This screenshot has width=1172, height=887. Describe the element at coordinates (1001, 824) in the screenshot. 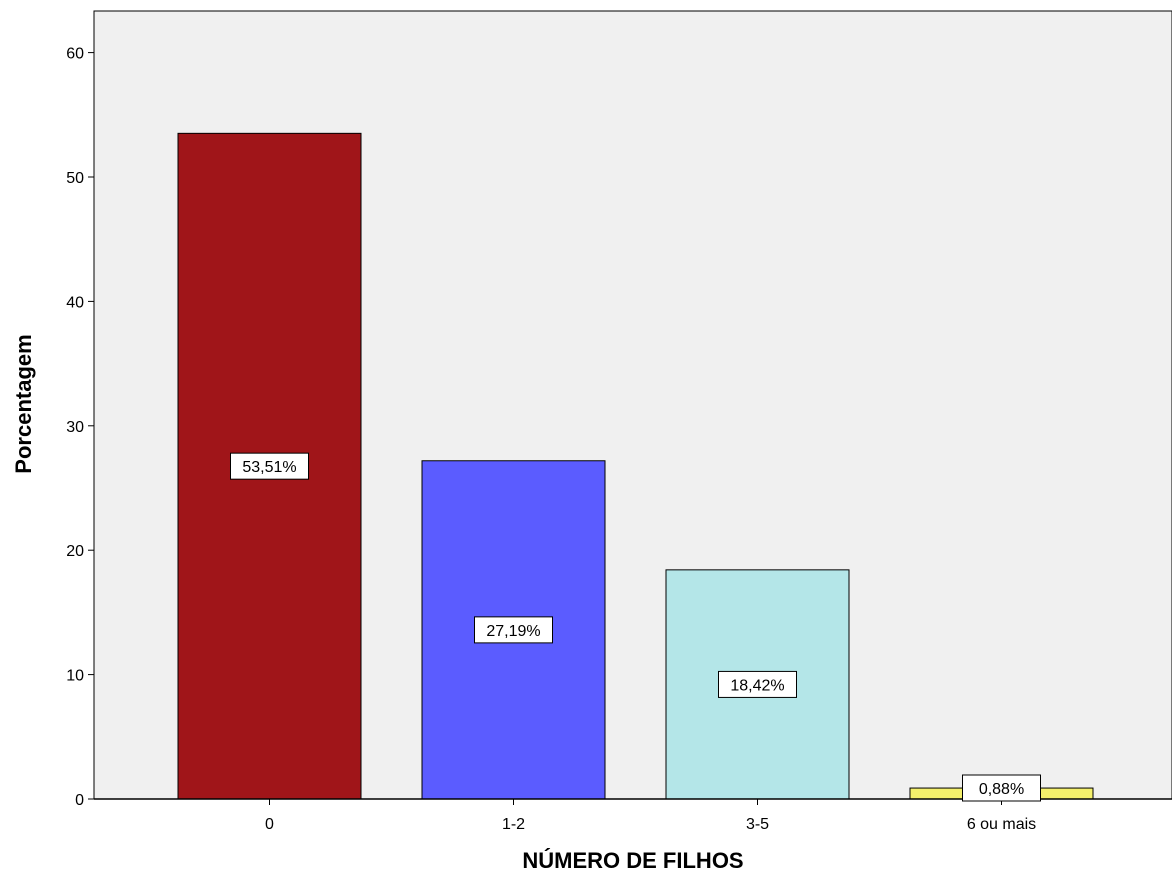

I see `x-tick-label: 6 ou mais` at that location.